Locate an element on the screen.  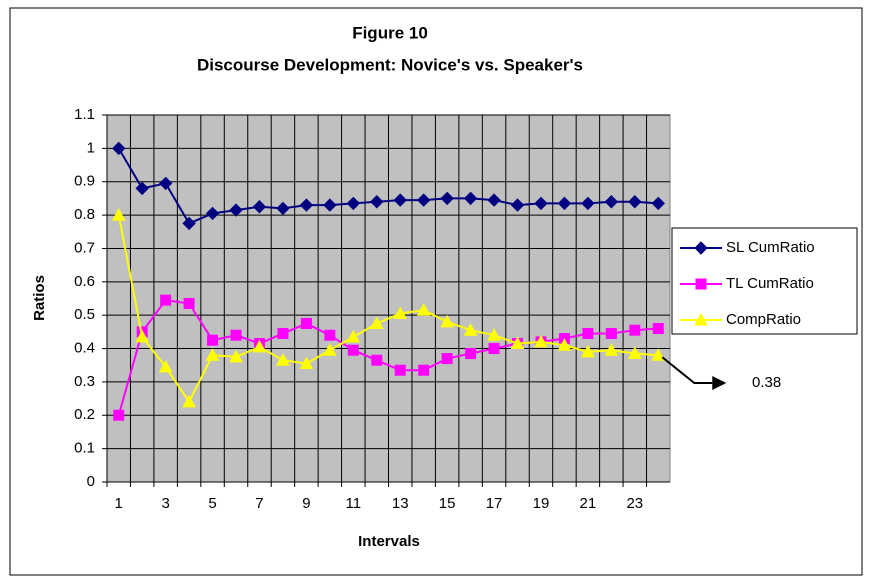
legend-label: SL CumRatio is located at coordinates (770, 247).